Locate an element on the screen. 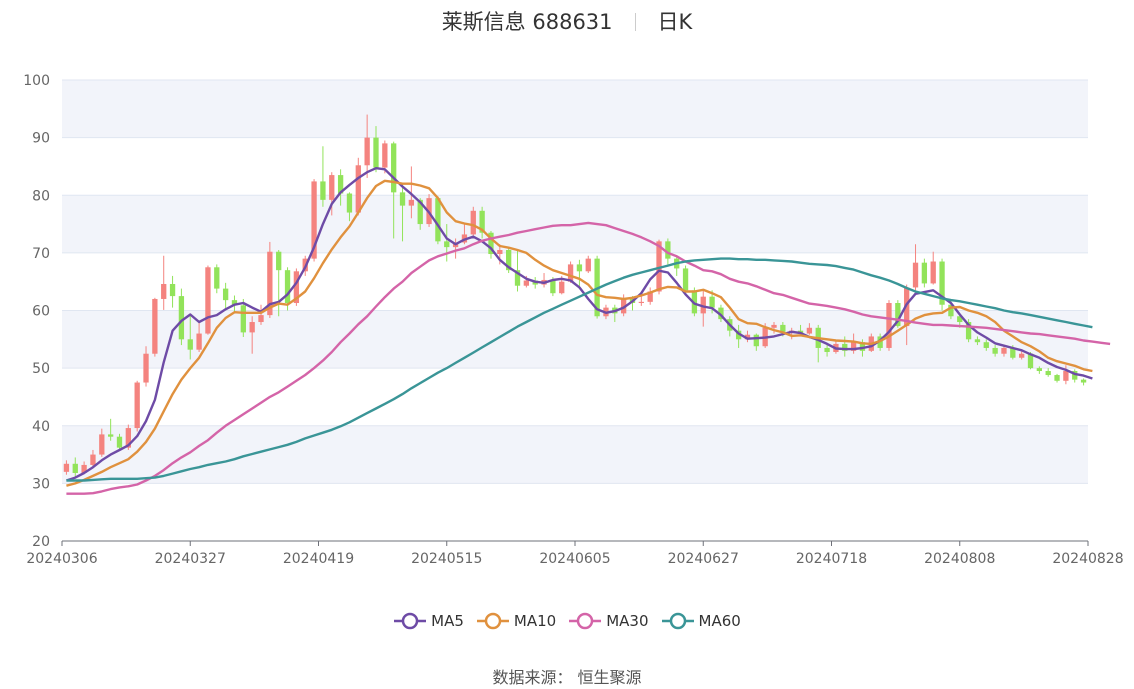 The image size is (1134, 689). legend: MA5 MA10 MA30 MA60 is located at coordinates (567, 621).